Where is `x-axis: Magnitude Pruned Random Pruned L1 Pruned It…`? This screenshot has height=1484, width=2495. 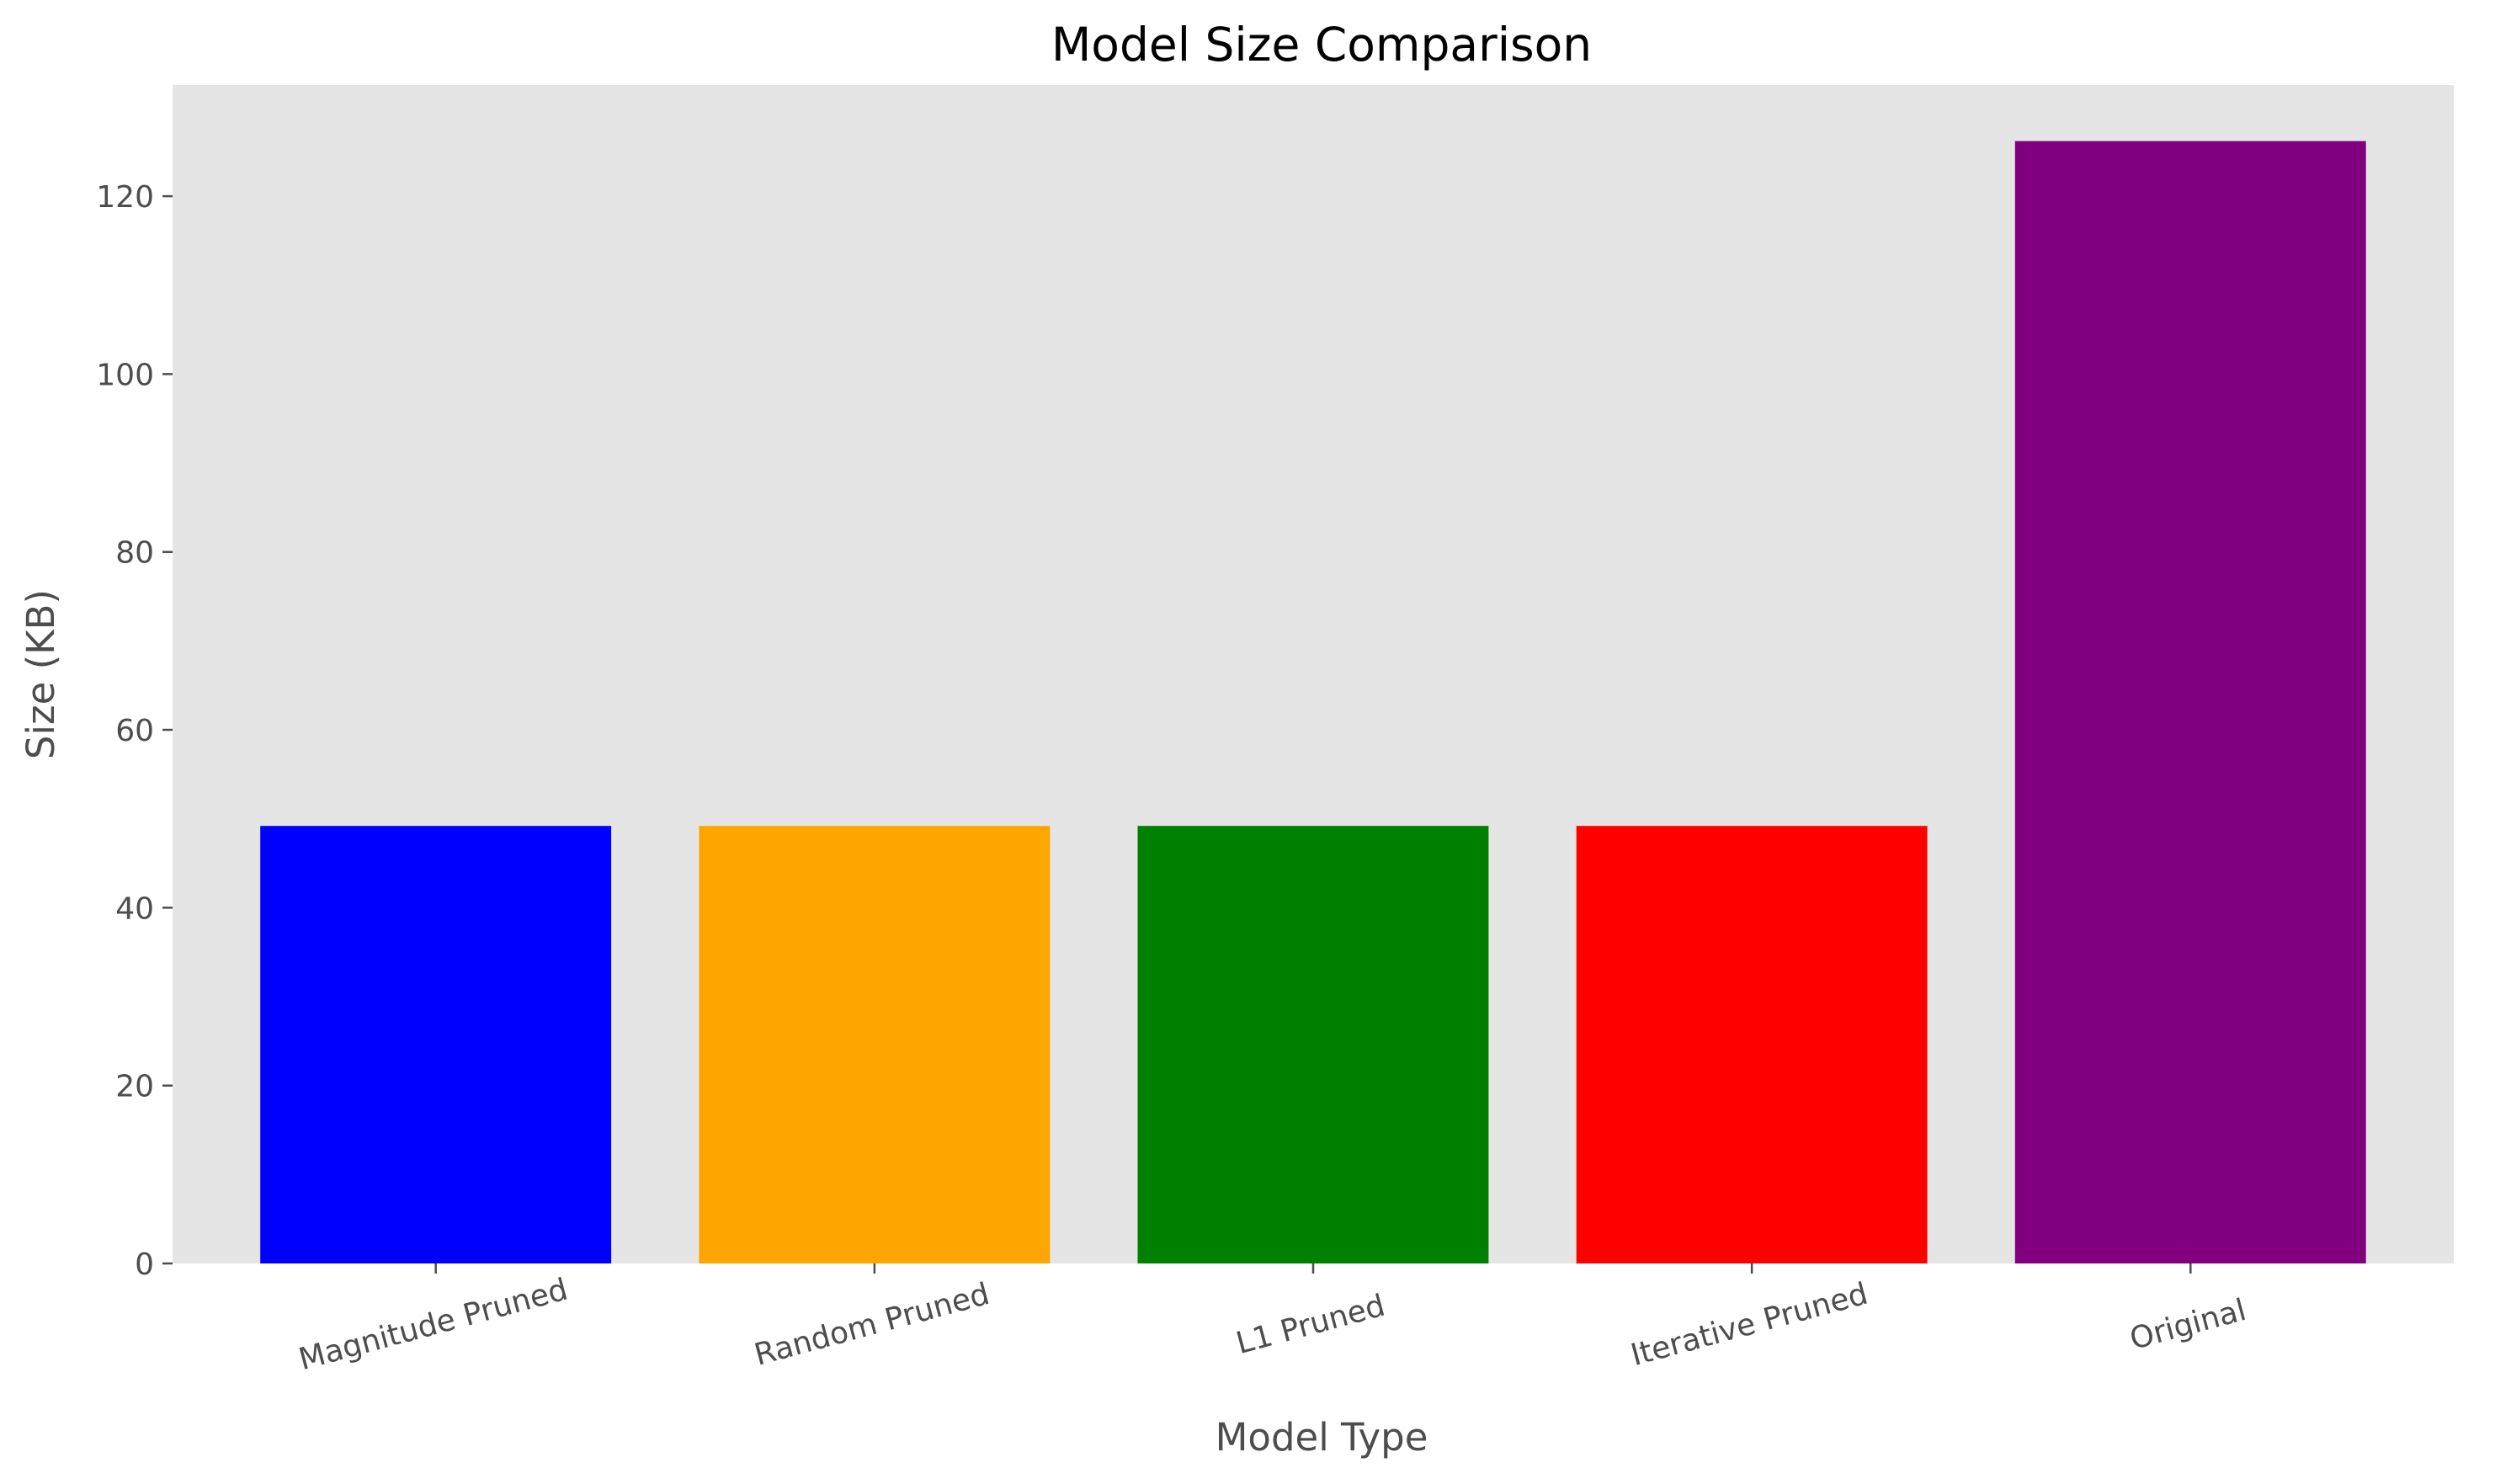
x-axis: Magnitude Pruned Random Pruned L1 Pruned It… is located at coordinates (1272, 1320).